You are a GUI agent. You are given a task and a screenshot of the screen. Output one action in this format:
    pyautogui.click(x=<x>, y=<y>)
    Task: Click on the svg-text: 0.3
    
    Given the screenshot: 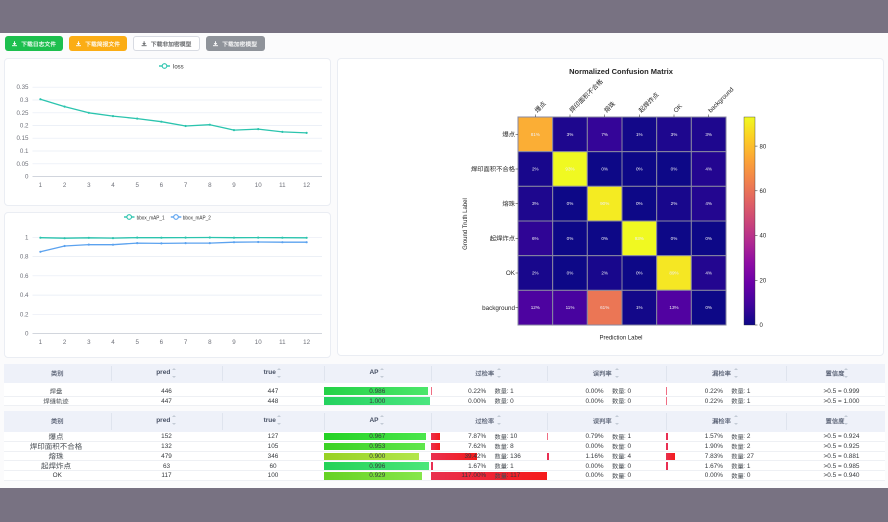 What is the action you would take?
    pyautogui.click(x=24, y=100)
    